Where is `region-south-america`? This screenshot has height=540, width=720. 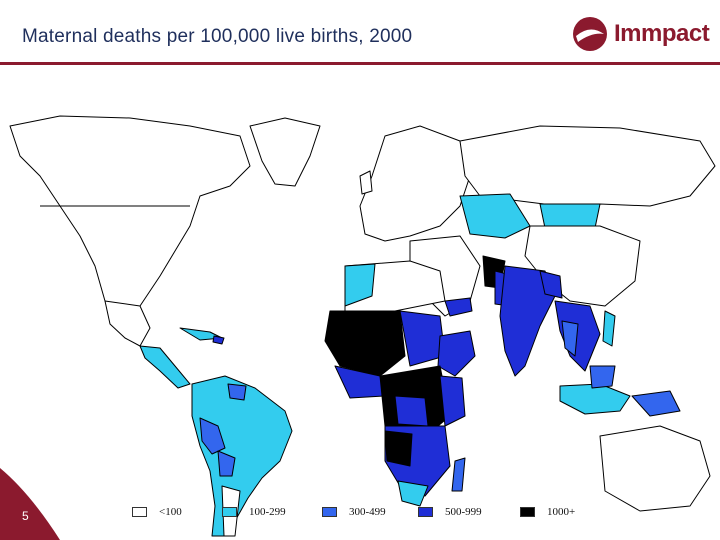 region-south-america is located at coordinates (242, 456).